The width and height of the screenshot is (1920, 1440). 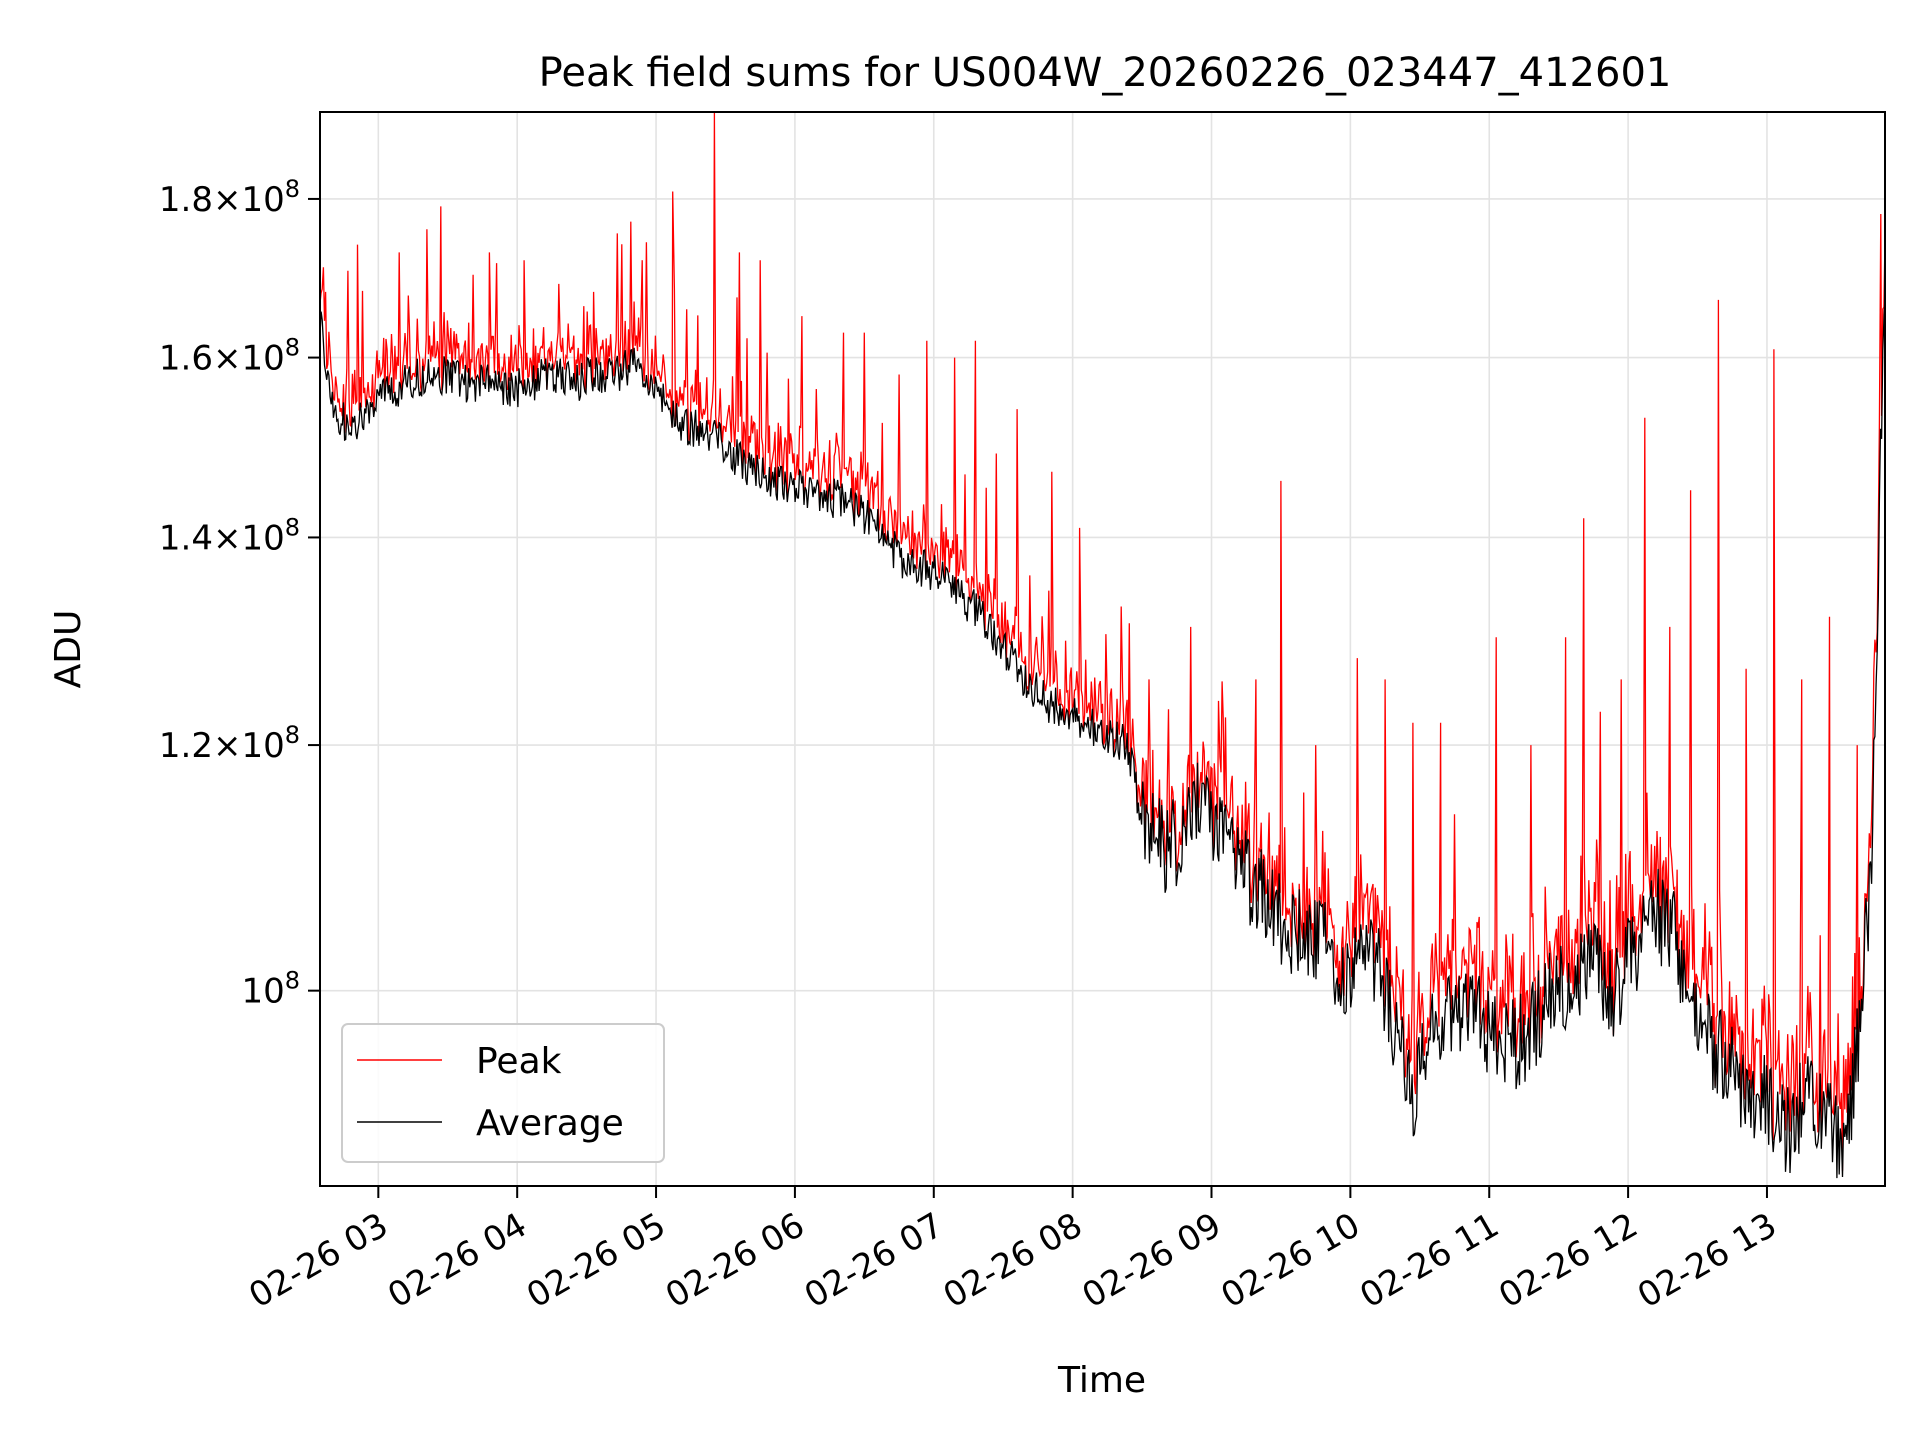 I want to click on y-tick-label-2: 1.4×108, so click(x=229, y=535).